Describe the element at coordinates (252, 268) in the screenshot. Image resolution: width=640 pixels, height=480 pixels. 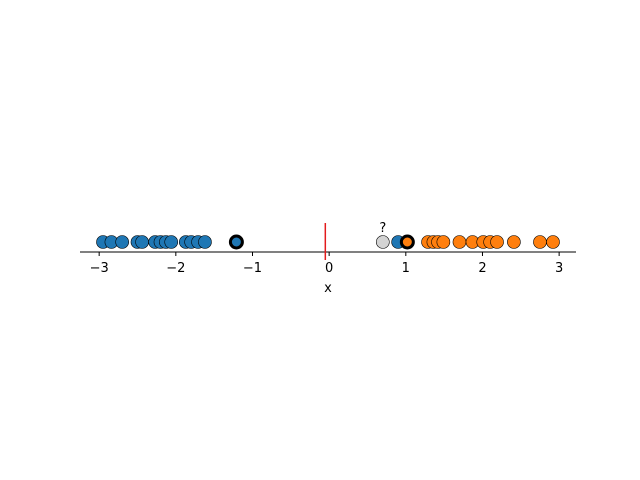
I see `x-tick-label: −1` at that location.